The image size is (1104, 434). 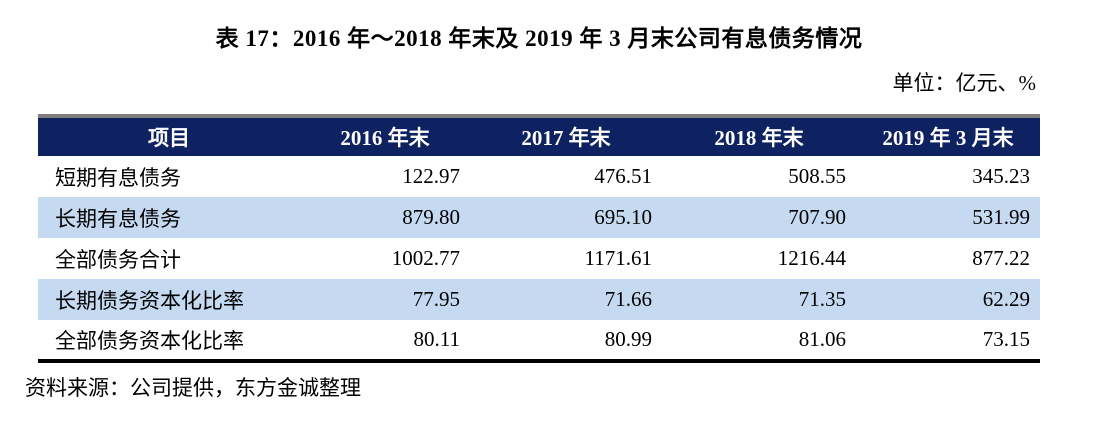 What do you see at coordinates (169, 138) in the screenshot?
I see `column-header-item: 项目` at bounding box center [169, 138].